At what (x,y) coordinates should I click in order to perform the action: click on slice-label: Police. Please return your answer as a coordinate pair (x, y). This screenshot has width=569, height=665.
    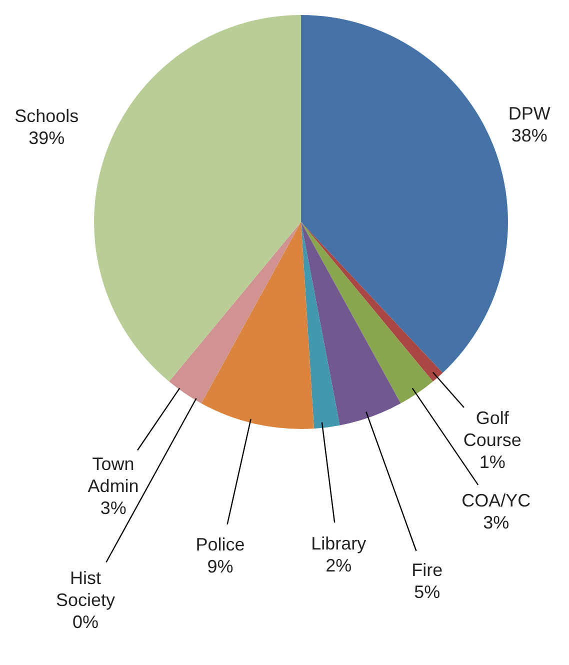
    Looking at the image, I should click on (220, 544).